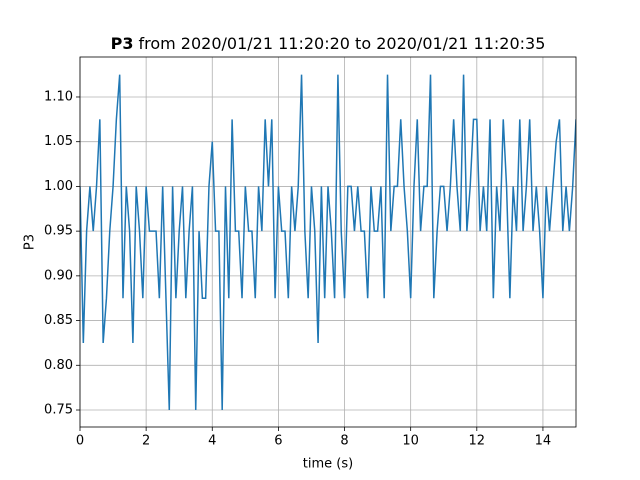 This screenshot has width=640, height=480. Describe the element at coordinates (278, 441) in the screenshot. I see `x-tick-label: 6` at that location.